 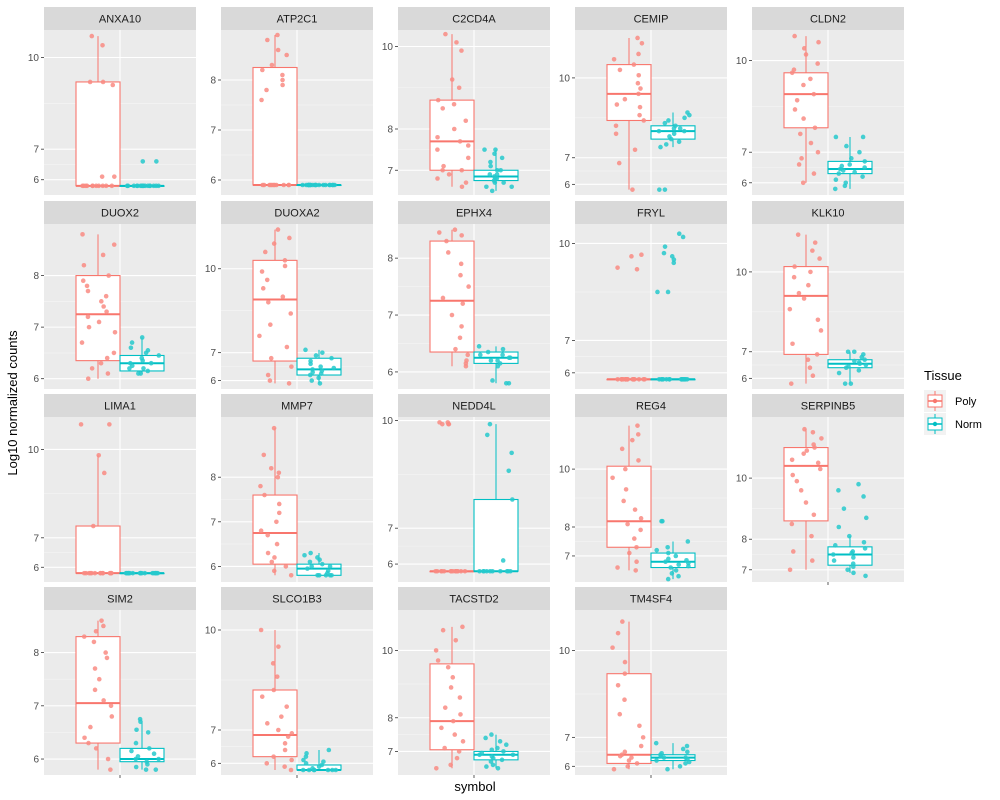 What do you see at coordinates (473, 600) in the screenshot?
I see `facet-title: TACSTD2` at bounding box center [473, 600].